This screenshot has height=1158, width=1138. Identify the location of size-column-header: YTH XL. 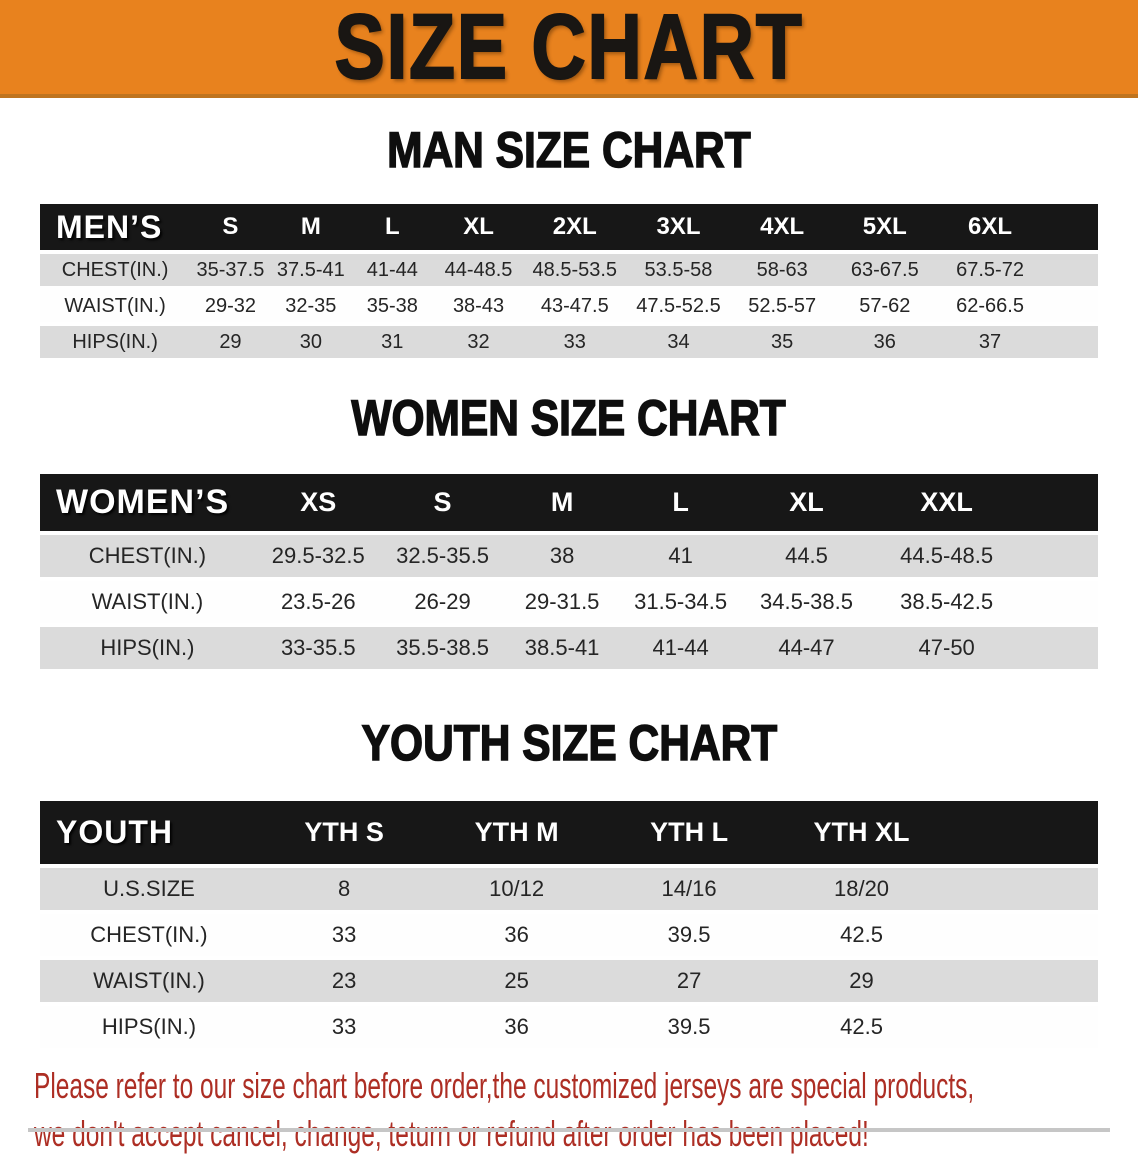
(861, 832).